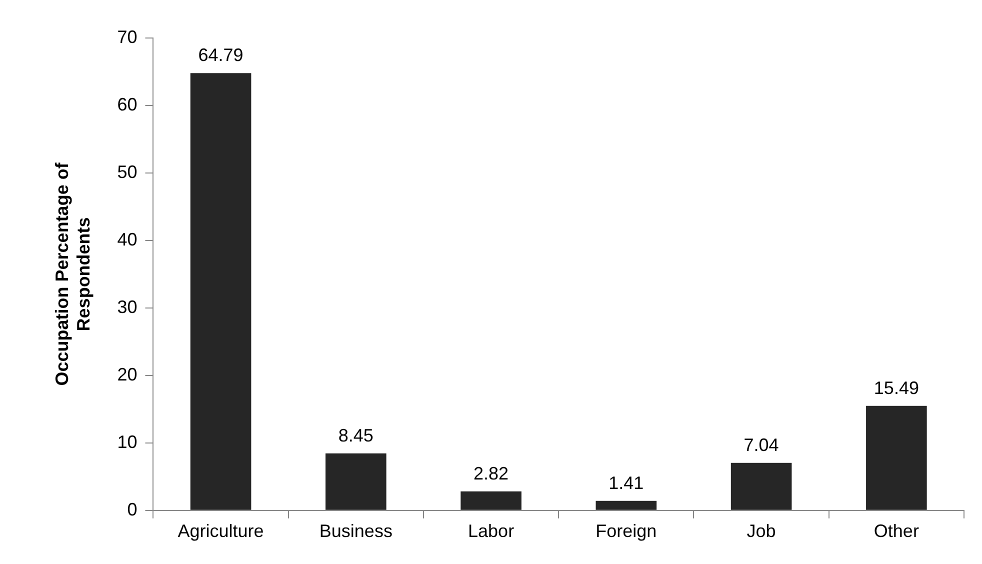 This screenshot has width=982, height=564. Describe the element at coordinates (761, 444) in the screenshot. I see `data-label: 7.04` at that location.